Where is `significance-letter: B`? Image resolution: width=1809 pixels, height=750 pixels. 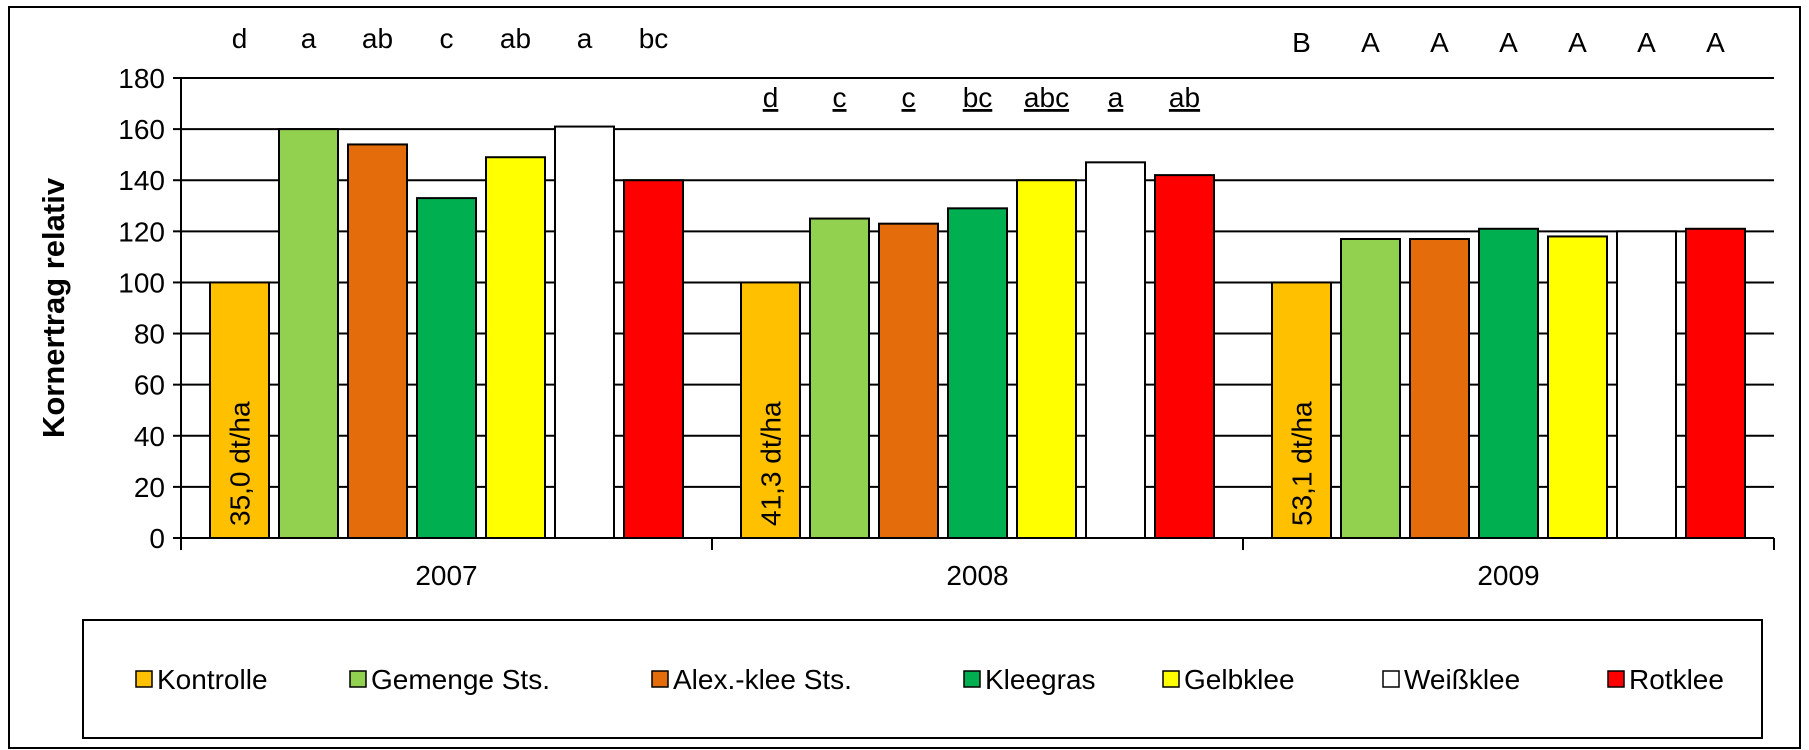
significance-letter: B is located at coordinates (1301, 42).